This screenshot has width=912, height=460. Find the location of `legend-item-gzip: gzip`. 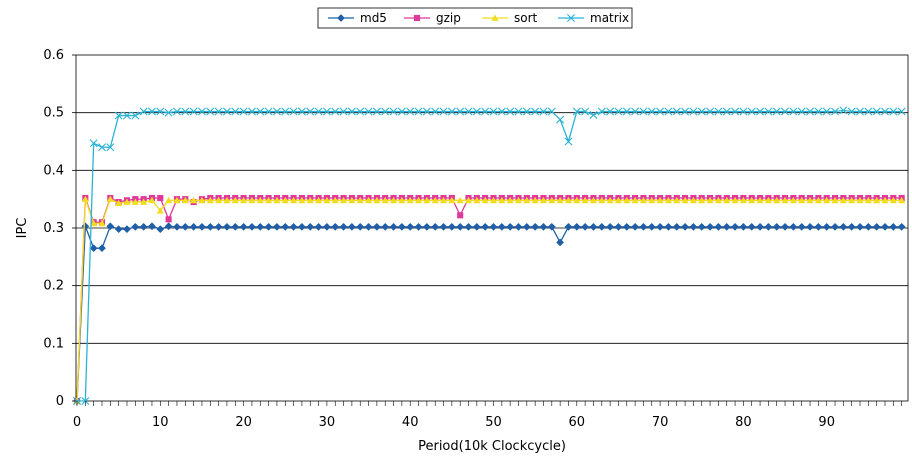

legend-item-gzip: gzip is located at coordinates (432, 18).